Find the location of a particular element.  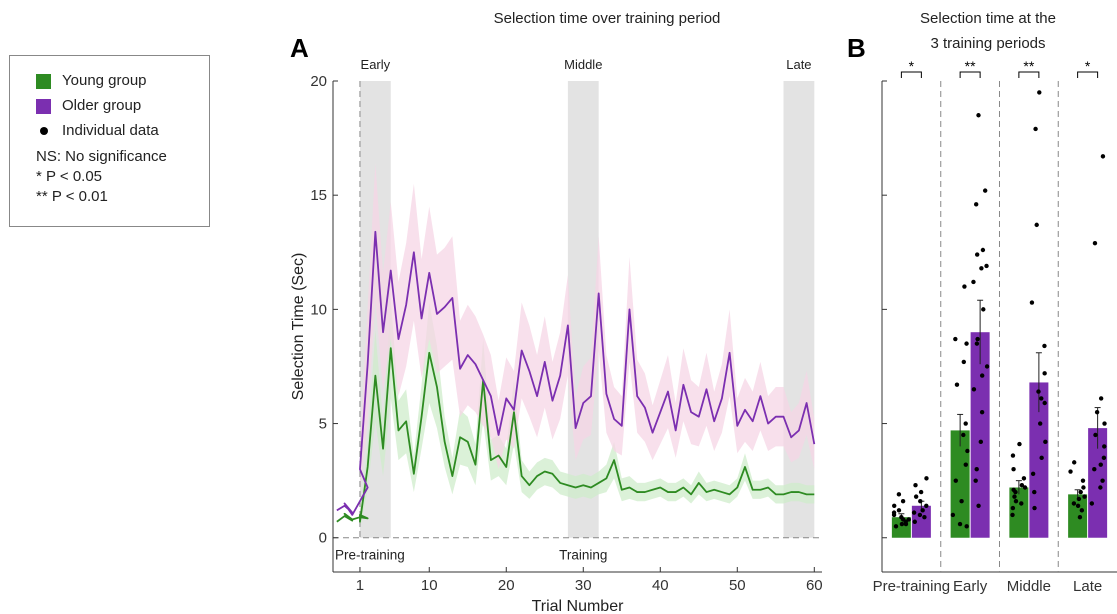

legend-note-p05: * P < 0.05 is located at coordinates (69, 176).